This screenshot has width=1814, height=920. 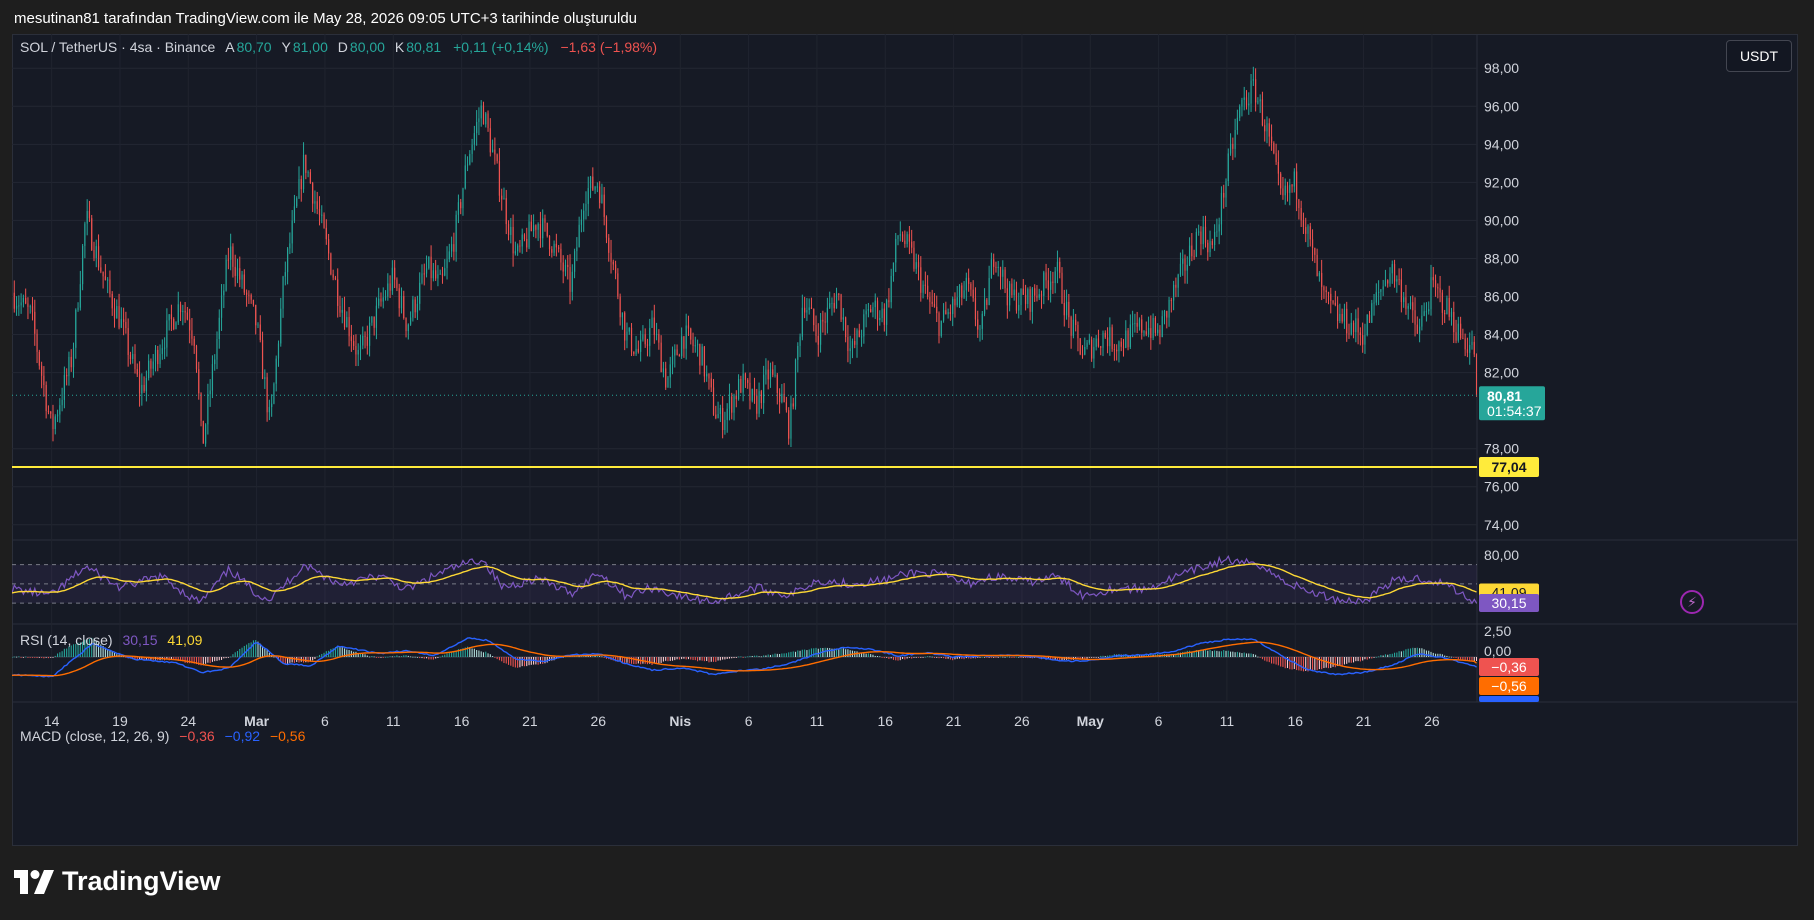 I want to click on last-price-tag, so click(x=1512, y=403).